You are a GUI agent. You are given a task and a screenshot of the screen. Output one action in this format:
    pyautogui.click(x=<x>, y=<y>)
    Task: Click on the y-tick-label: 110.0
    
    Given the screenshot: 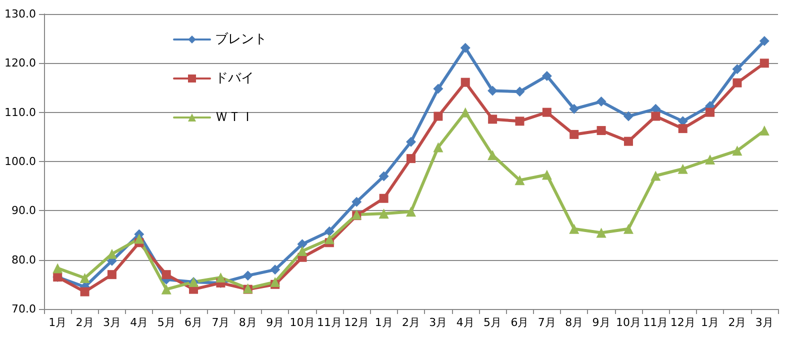 What is the action you would take?
    pyautogui.click(x=20, y=112)
    